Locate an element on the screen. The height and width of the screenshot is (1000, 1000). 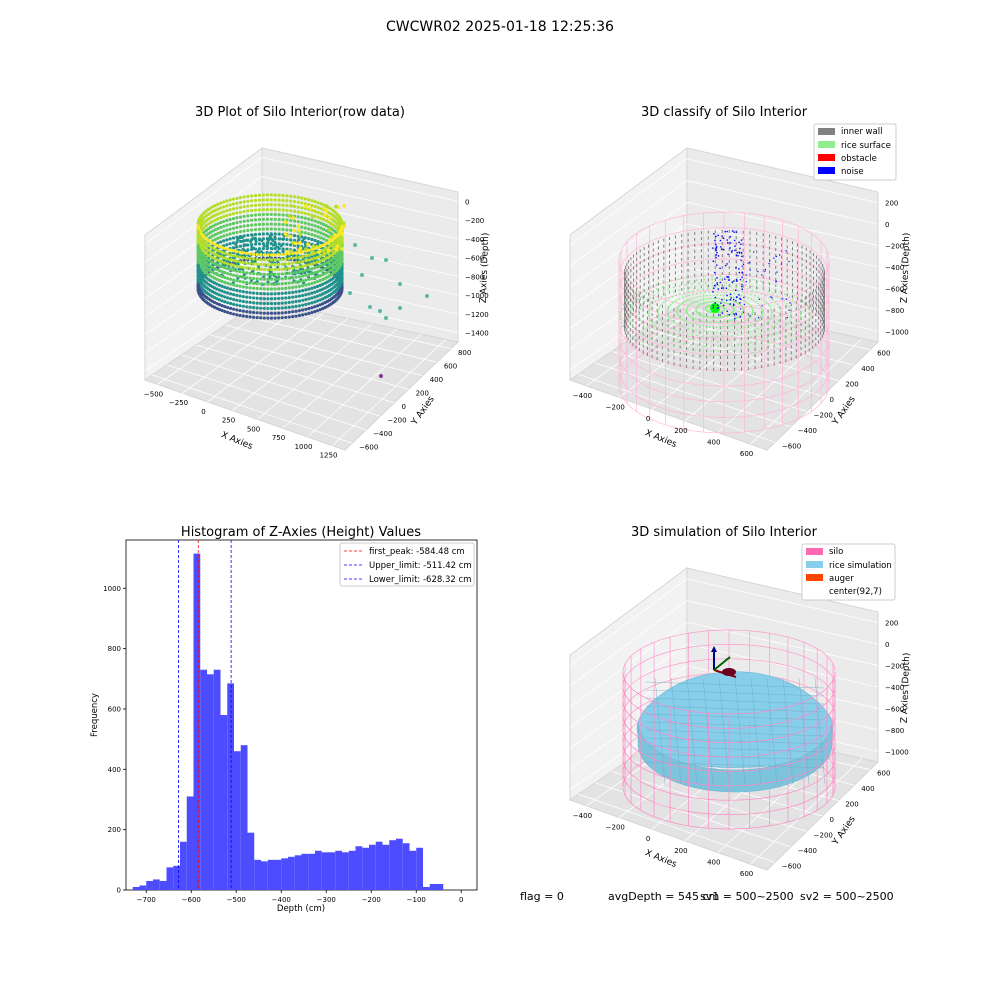
raw-z-tick-label: −400 is located at coordinates (474, 240).